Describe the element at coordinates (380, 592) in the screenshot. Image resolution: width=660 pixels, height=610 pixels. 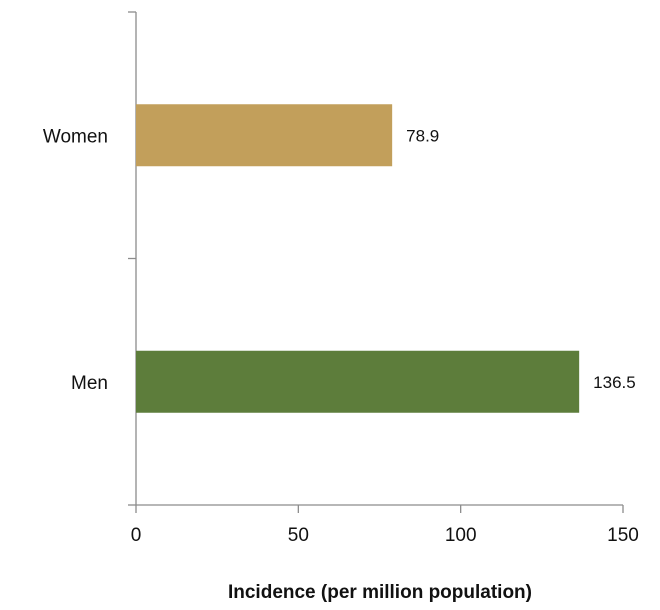
I see `x-axis-title: Incidence (per million population)` at that location.